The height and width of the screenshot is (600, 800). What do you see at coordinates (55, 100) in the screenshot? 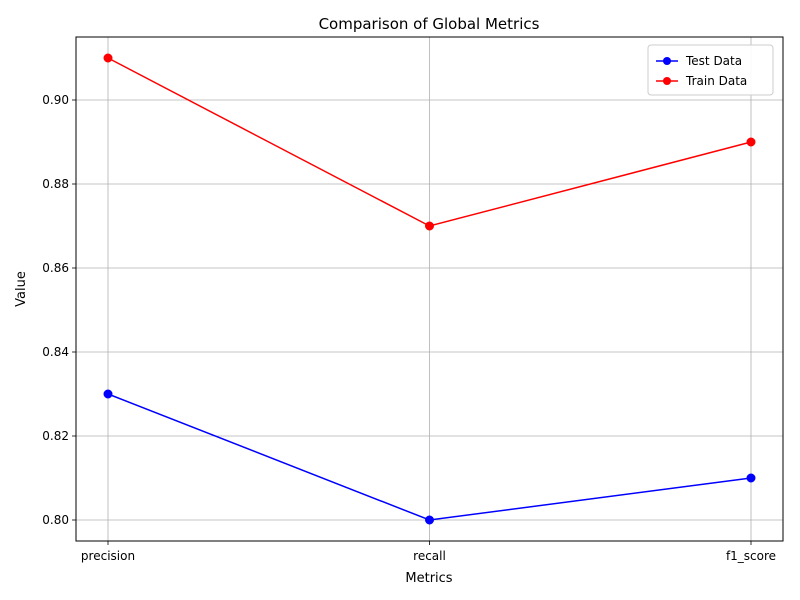
I see `y-tick-label: 0.90` at bounding box center [55, 100].